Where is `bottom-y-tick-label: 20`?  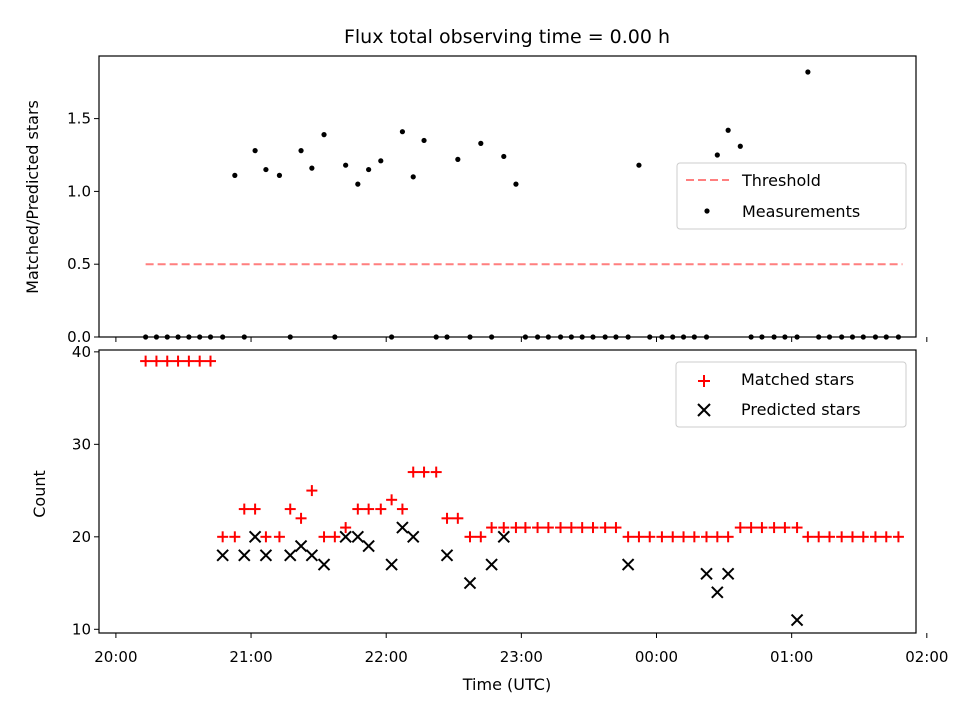 bottom-y-tick-label: 20 is located at coordinates (81, 537).